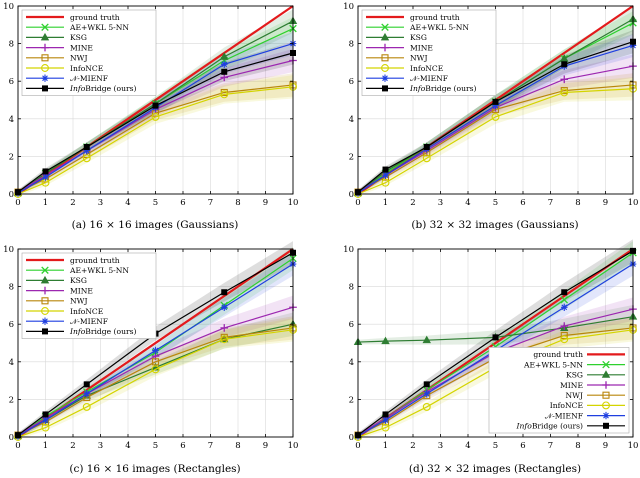 The width and height of the screenshot is (640, 478). What do you see at coordinates (100, 203) in the screenshot?
I see `x-tick-label: 3` at bounding box center [100, 203].